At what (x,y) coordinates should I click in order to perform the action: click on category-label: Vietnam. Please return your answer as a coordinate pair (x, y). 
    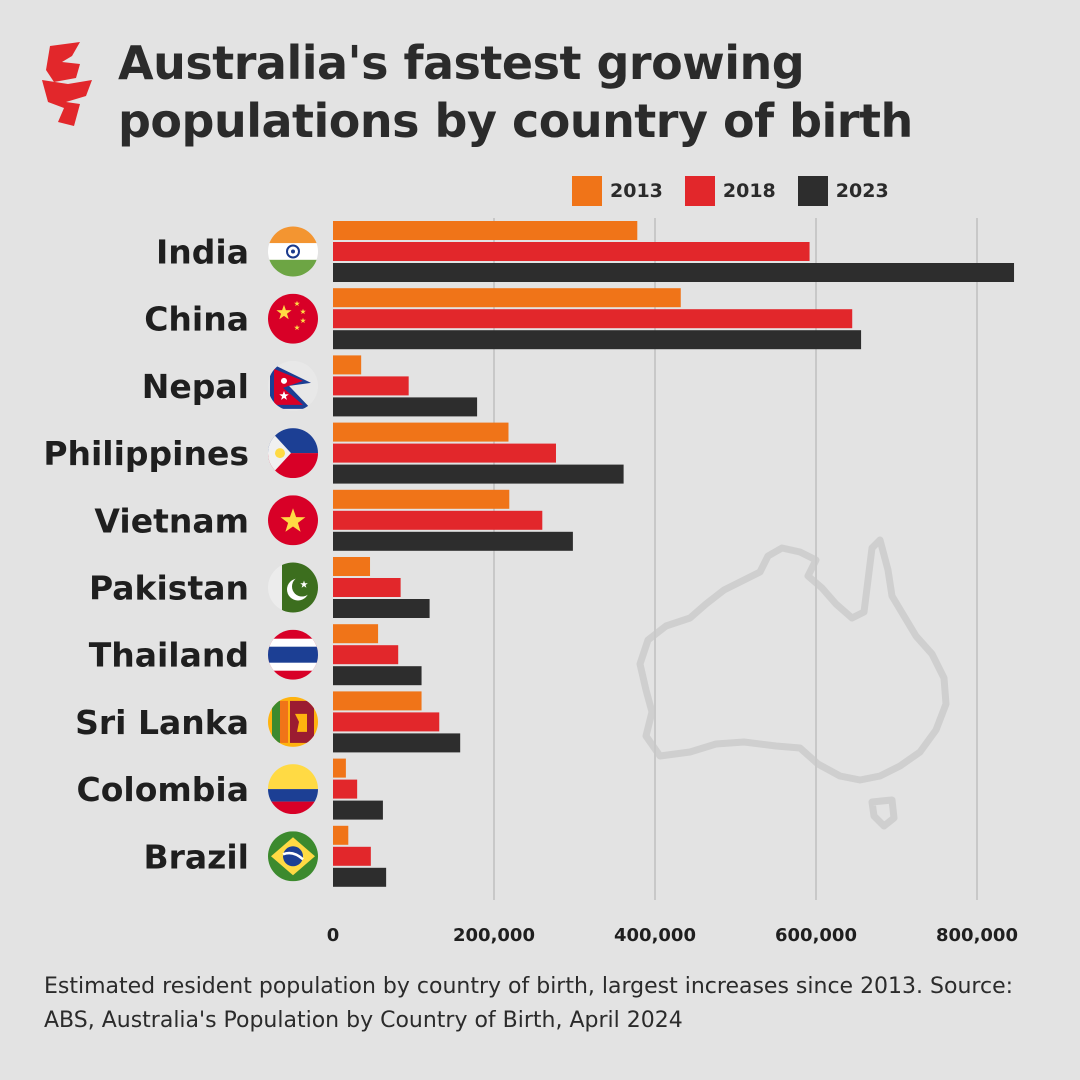
    Looking at the image, I should click on (171, 520).